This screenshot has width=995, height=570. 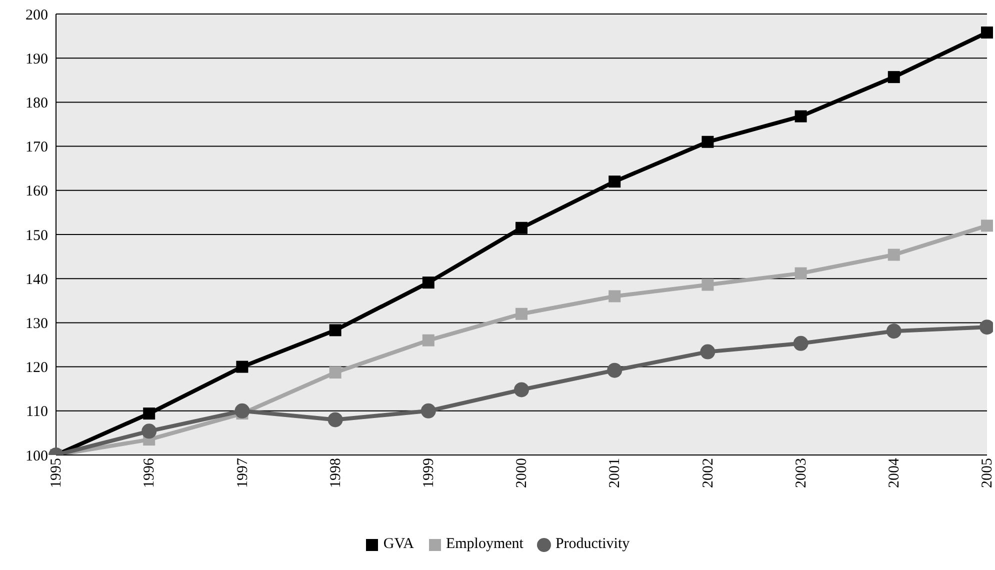 I want to click on y-tick-label: 130, so click(x=37, y=324).